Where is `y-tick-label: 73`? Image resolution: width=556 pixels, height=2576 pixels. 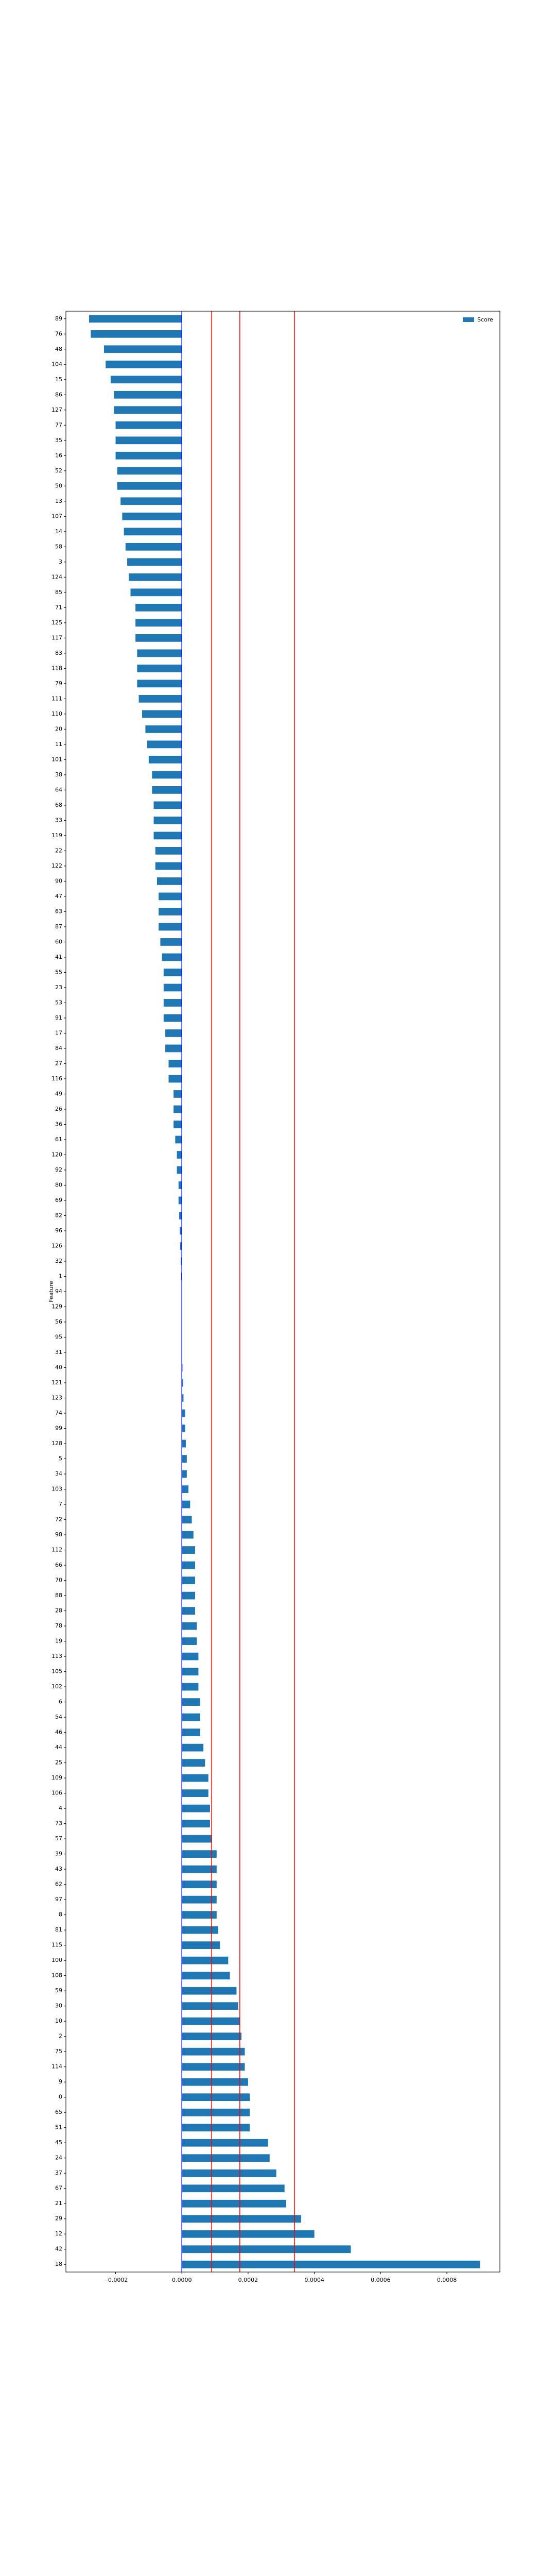
y-tick-label: 73 is located at coordinates (58, 1823).